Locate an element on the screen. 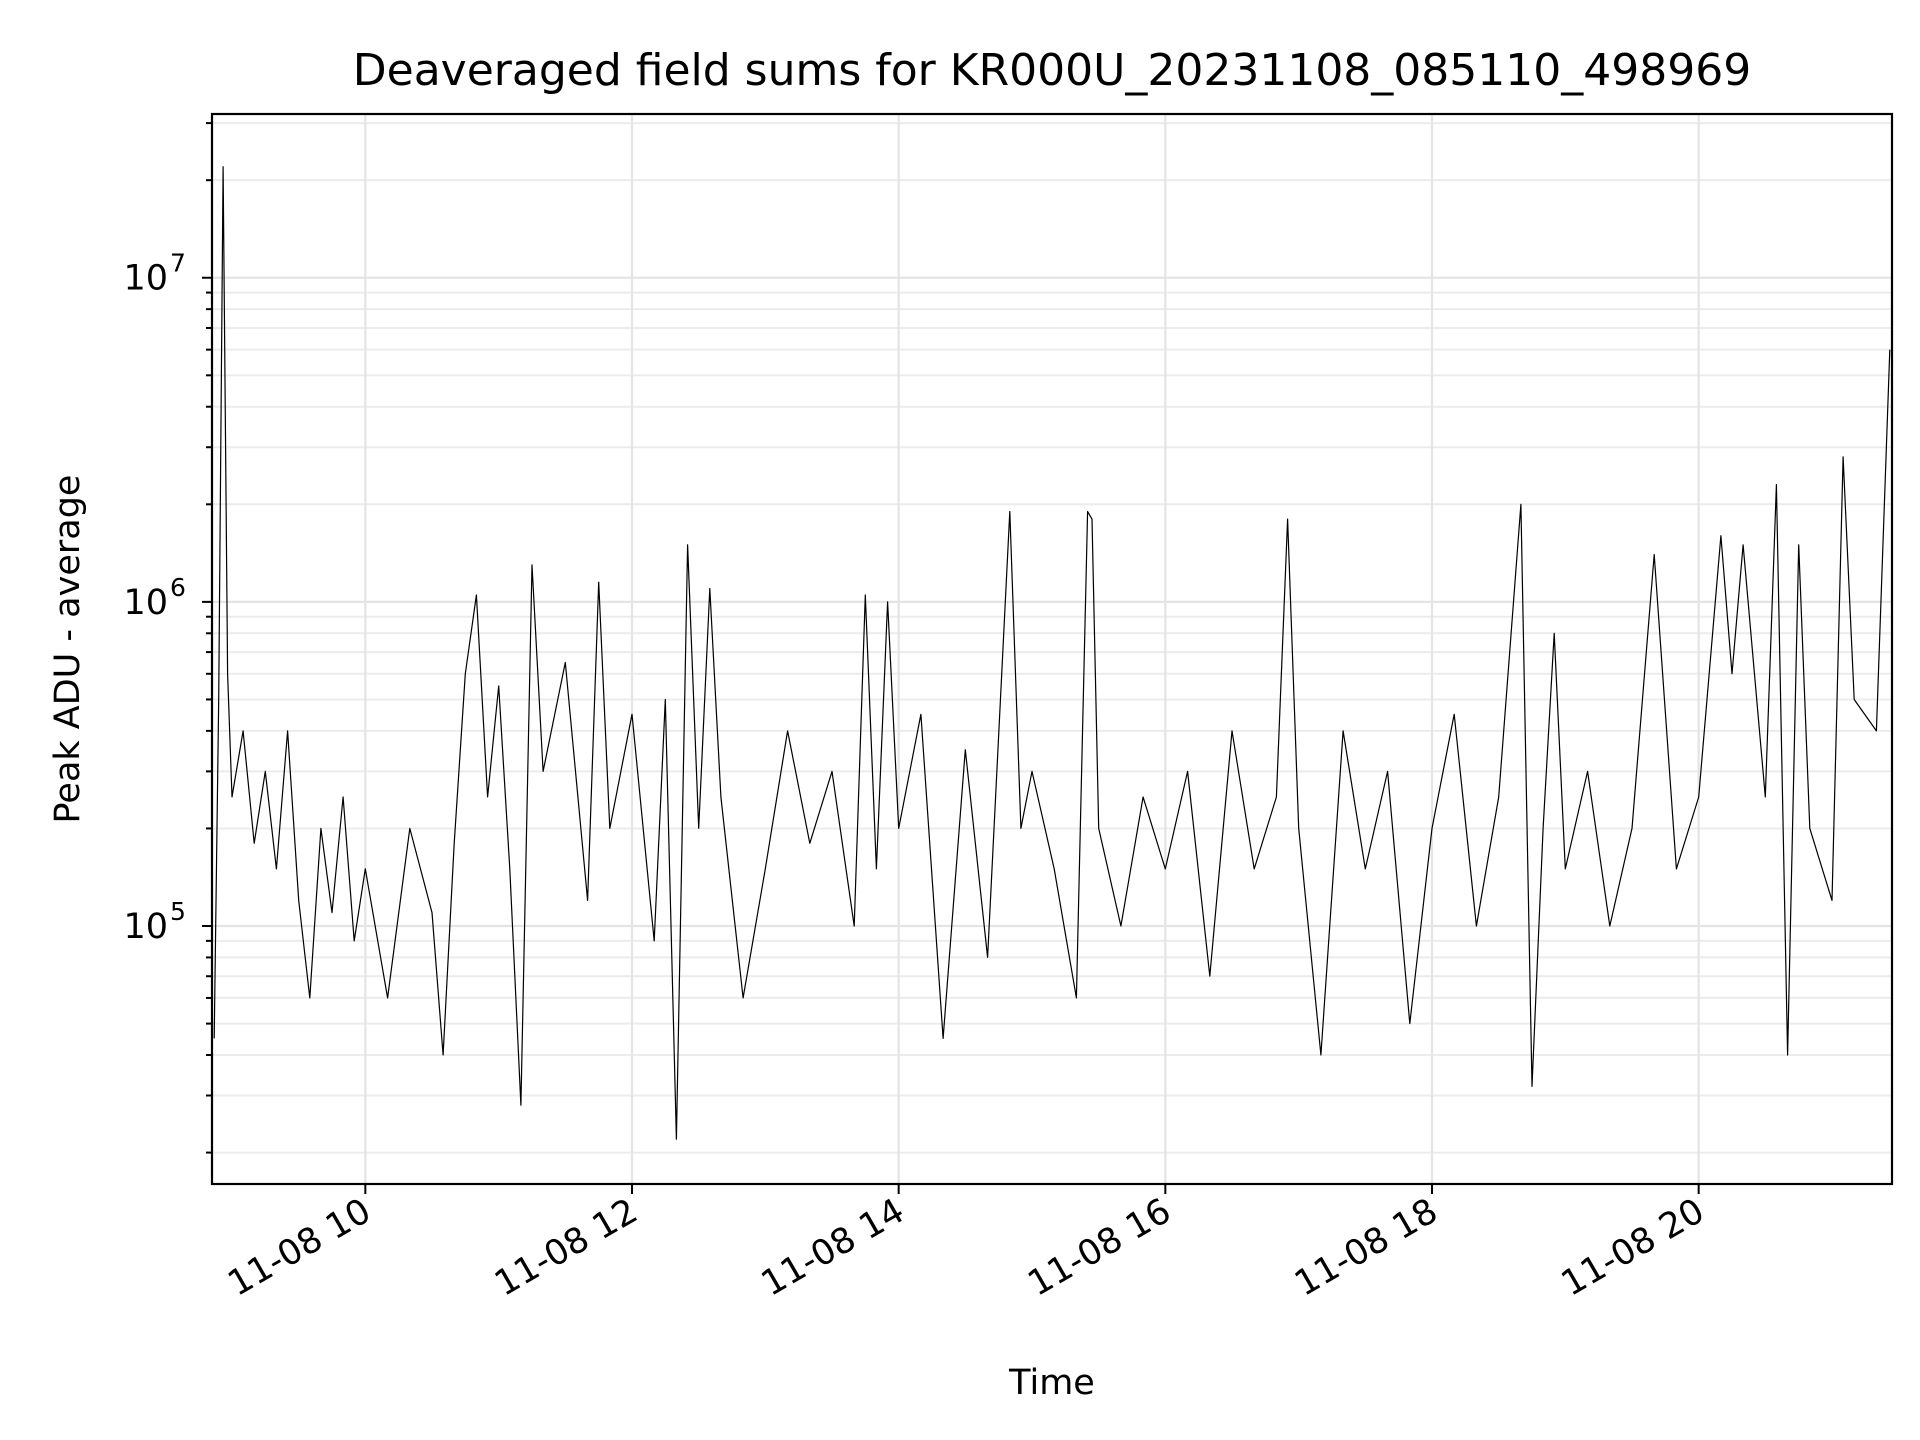  y-tick-exponent: 6 is located at coordinates (178, 587).